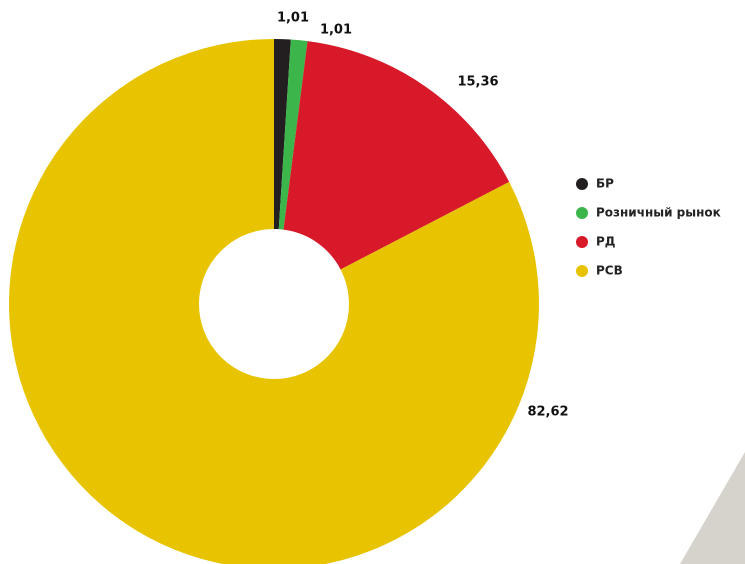 The height and width of the screenshot is (564, 745). Describe the element at coordinates (605, 184) in the screenshot. I see `legend-label: БР` at that location.